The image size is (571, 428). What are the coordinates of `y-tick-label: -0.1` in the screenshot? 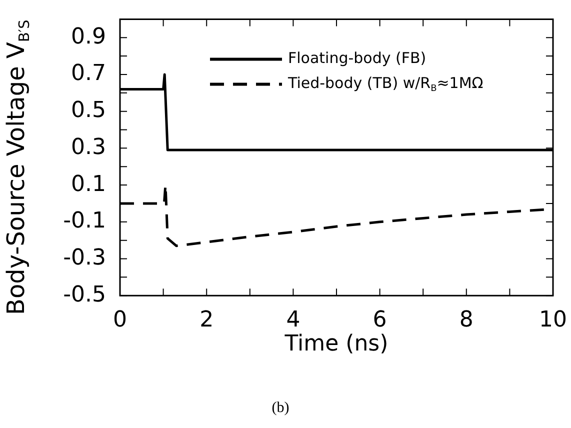 It's located at (84, 221).